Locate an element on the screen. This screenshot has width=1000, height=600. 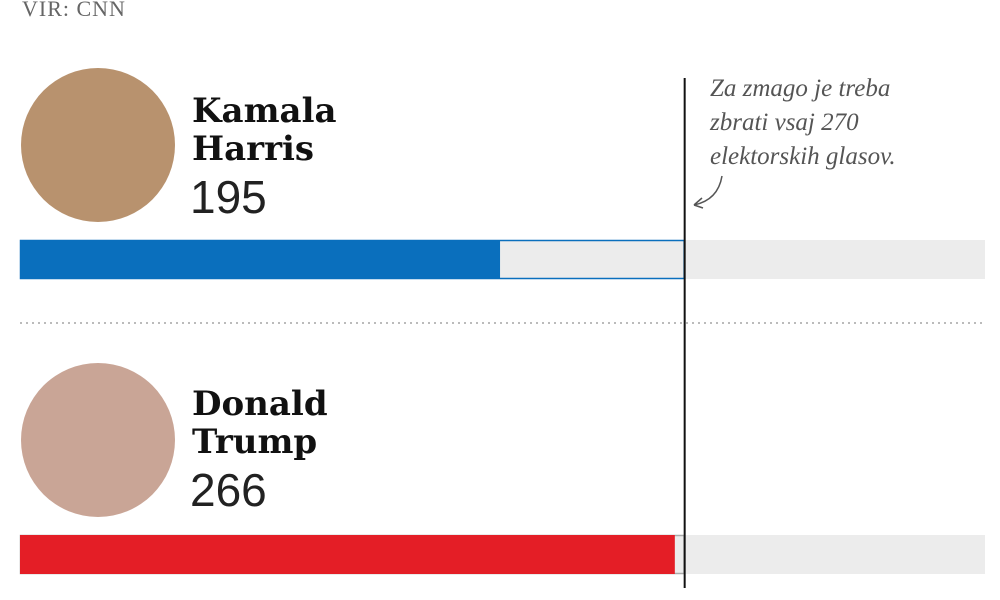
candidate-name: Donald Trump is located at coordinates (260, 423).